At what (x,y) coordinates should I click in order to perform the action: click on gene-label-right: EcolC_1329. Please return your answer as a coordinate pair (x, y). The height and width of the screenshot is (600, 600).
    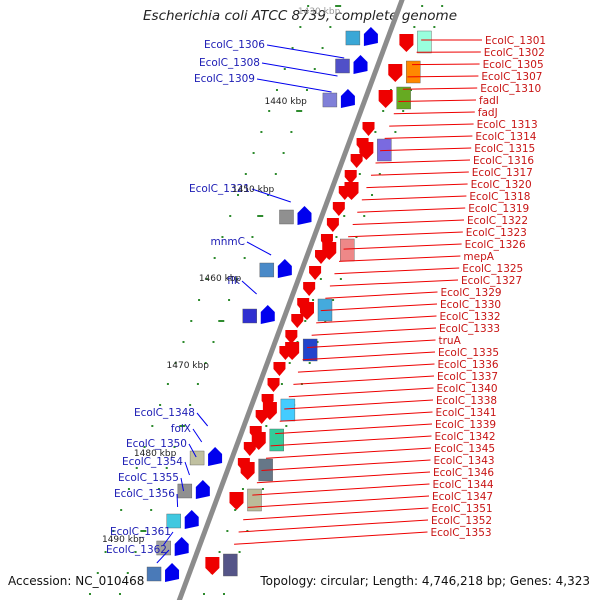
    Looking at the image, I should click on (471, 293).